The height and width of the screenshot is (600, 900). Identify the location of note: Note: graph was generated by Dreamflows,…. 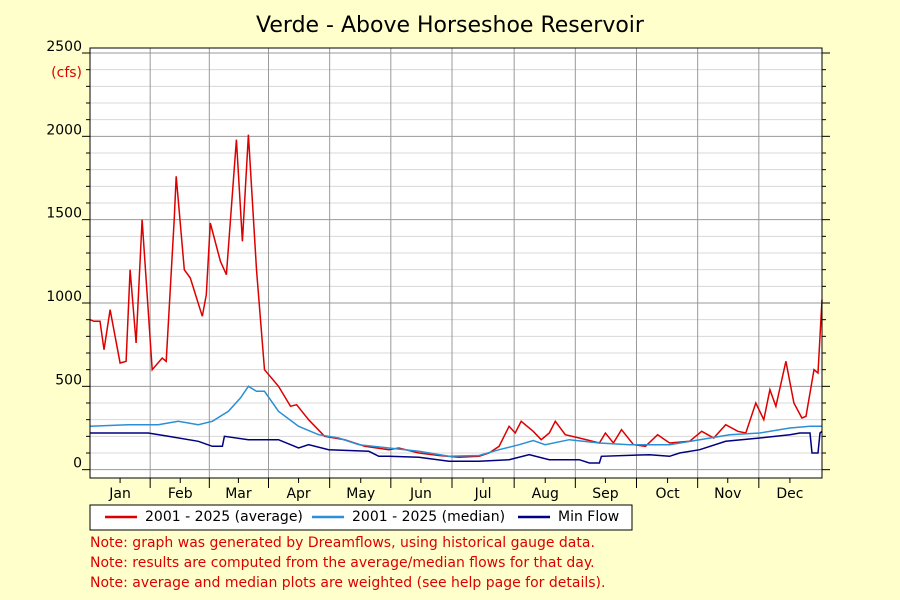
(342, 543).